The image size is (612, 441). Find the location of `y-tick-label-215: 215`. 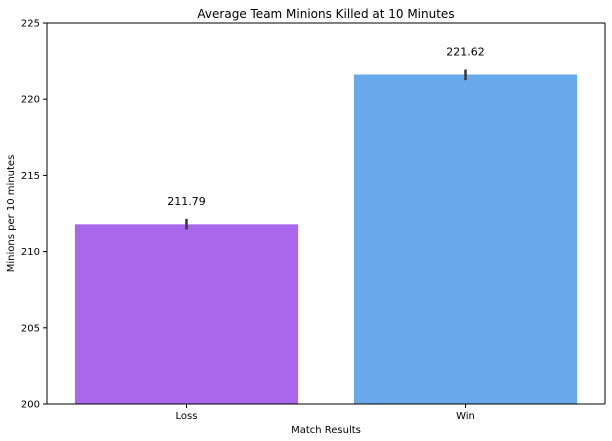

y-tick-label-215: 215 is located at coordinates (30, 176).